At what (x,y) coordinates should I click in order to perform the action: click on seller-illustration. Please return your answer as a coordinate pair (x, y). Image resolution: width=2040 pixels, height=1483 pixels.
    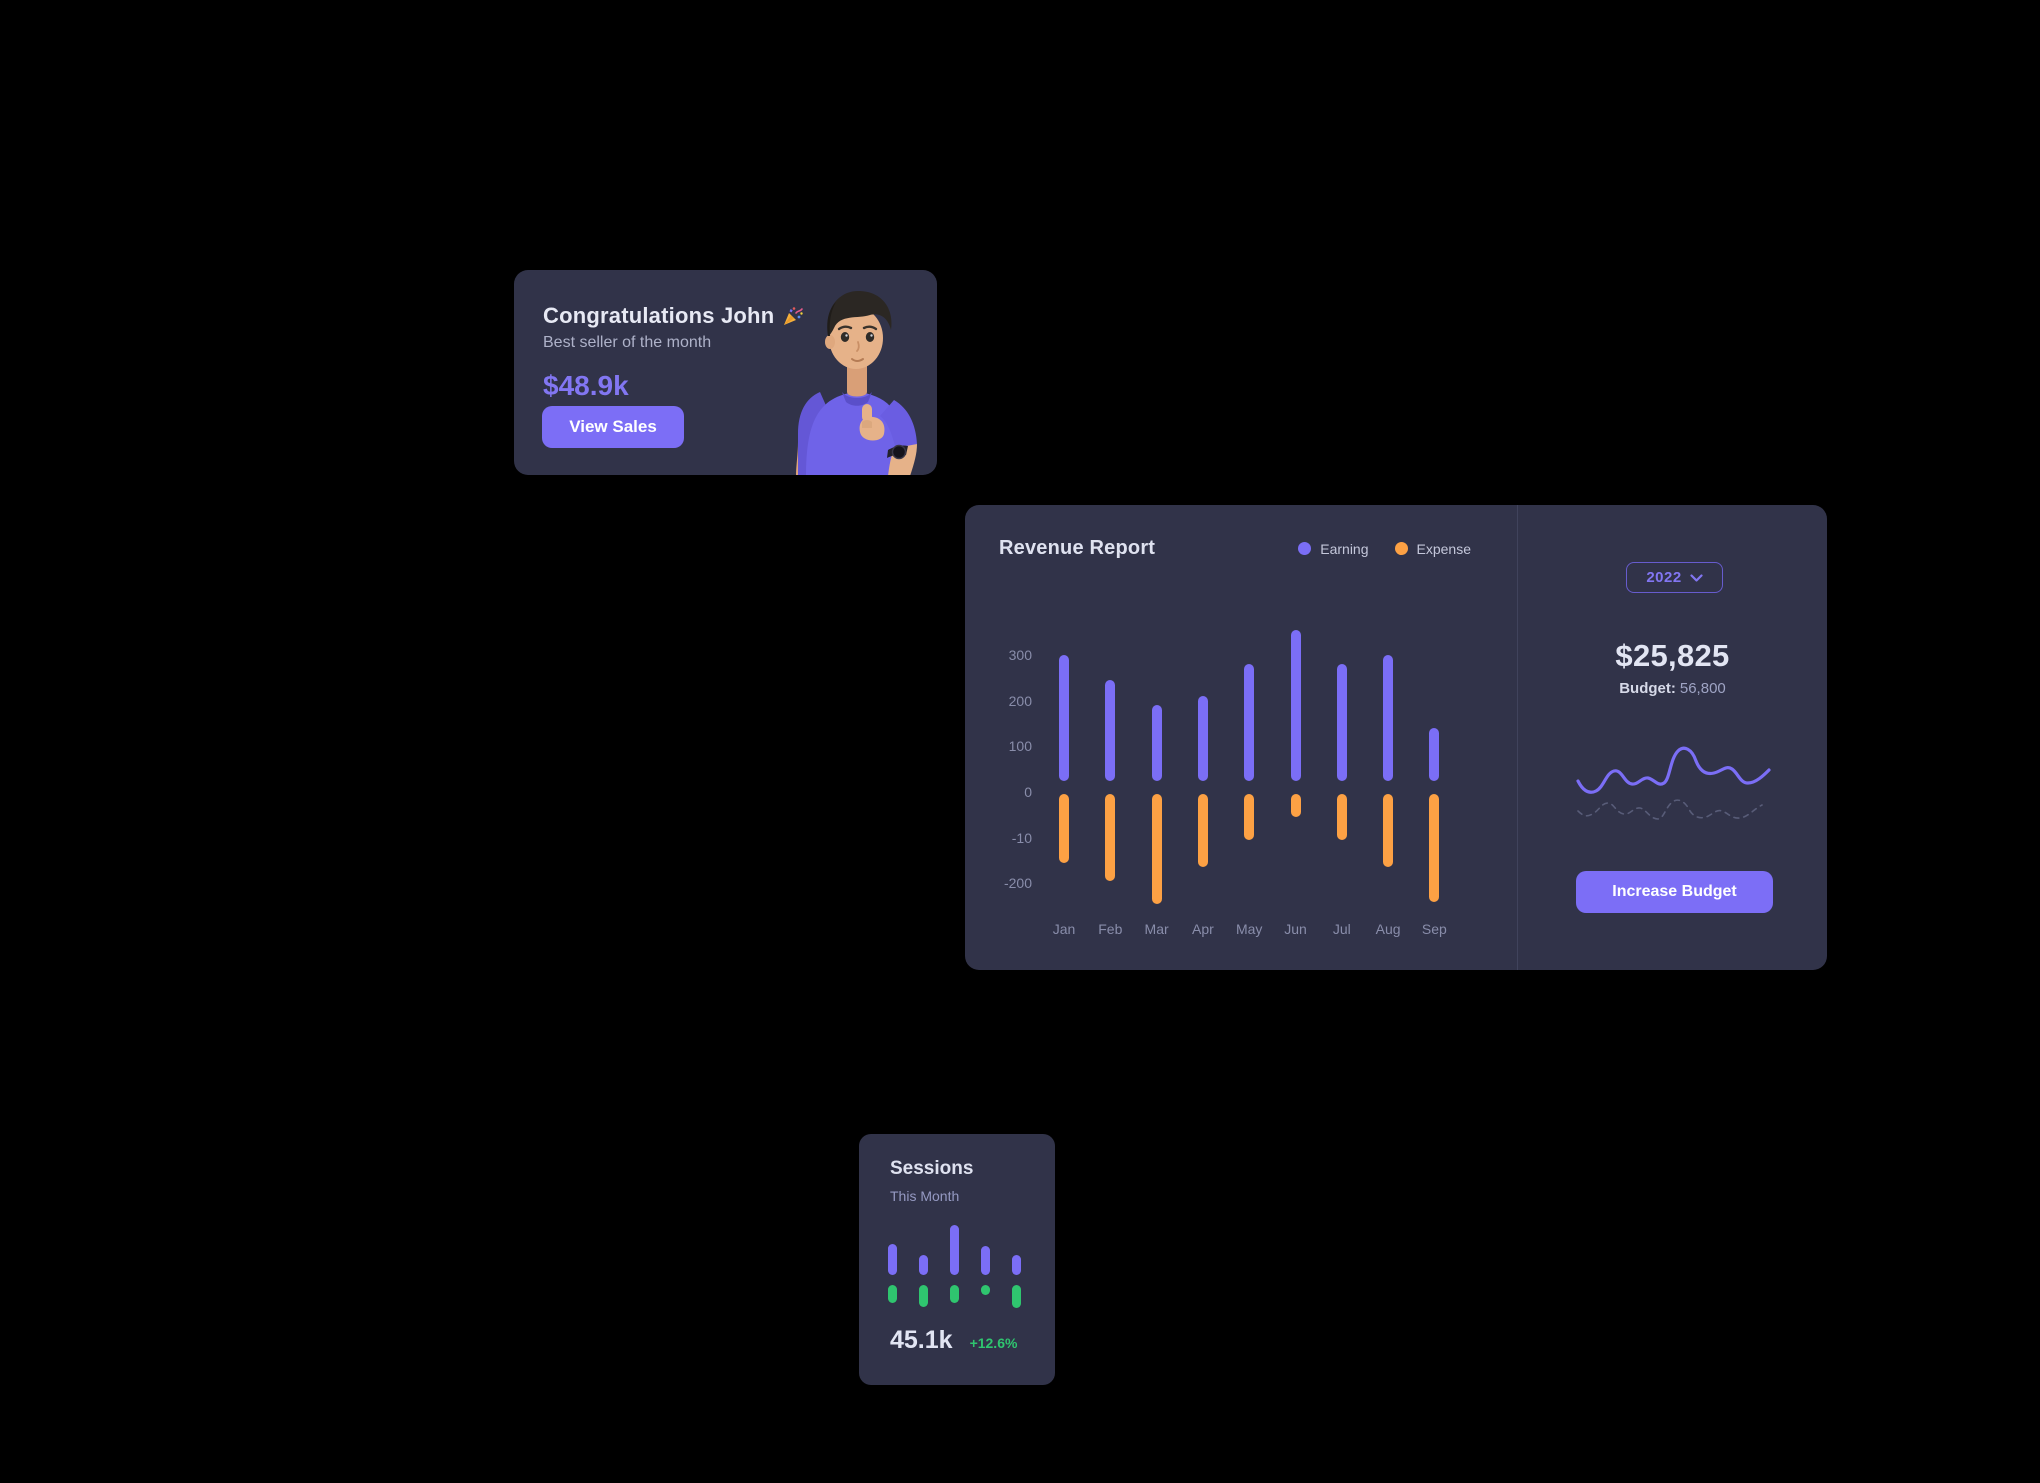
    Looking at the image, I should click on (856, 382).